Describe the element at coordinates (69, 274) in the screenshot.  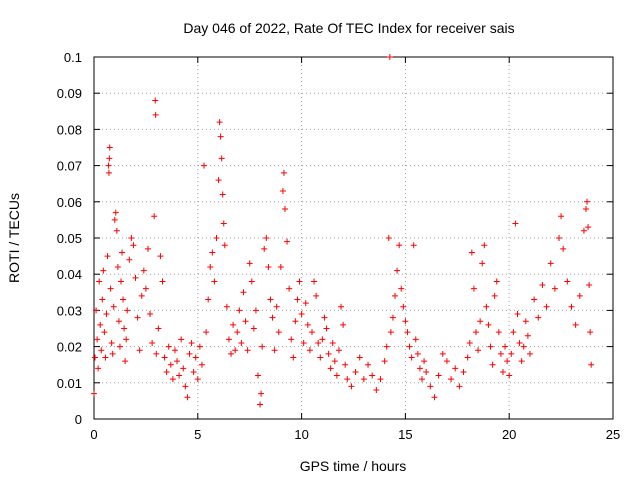
I see `y-tick-label: 0.04` at that location.